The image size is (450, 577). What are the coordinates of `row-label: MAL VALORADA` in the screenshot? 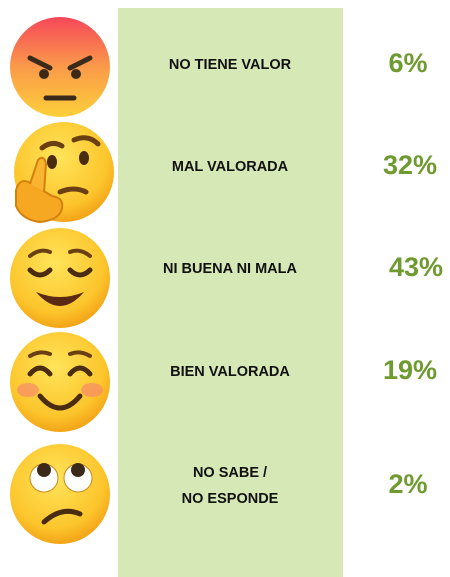 It's located at (230, 167).